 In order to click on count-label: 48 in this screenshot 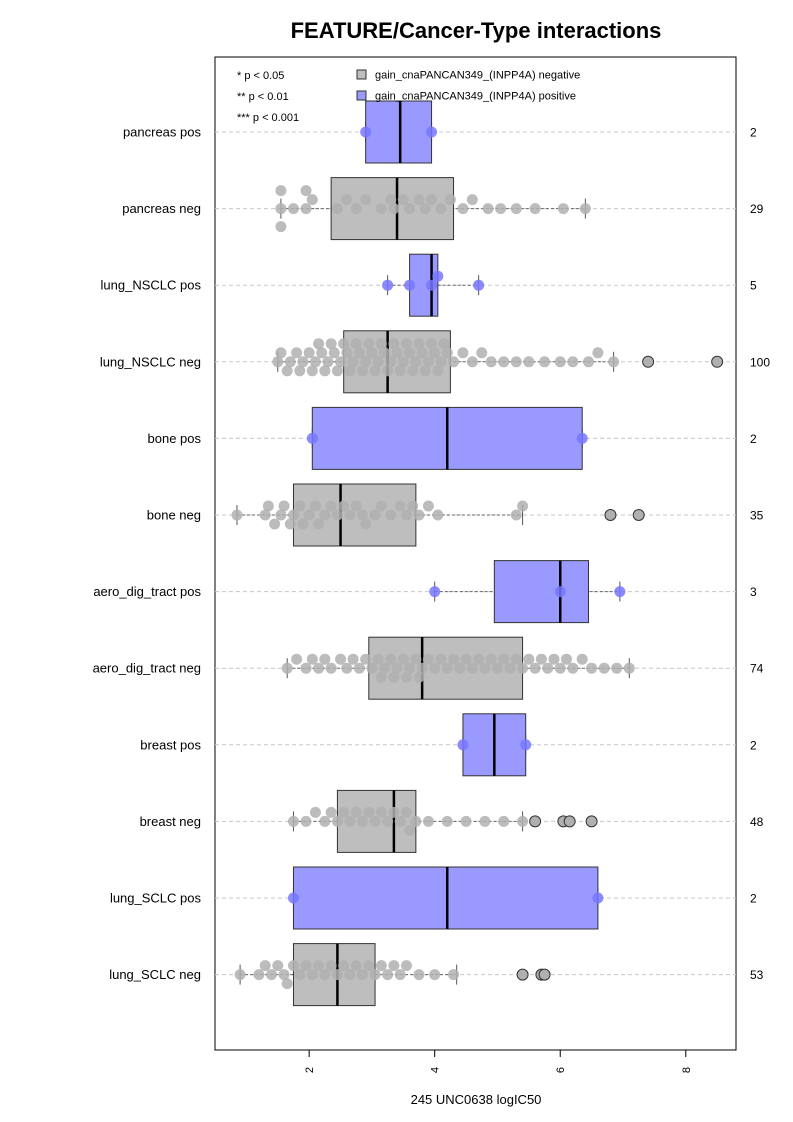, I will do `click(757, 822)`.